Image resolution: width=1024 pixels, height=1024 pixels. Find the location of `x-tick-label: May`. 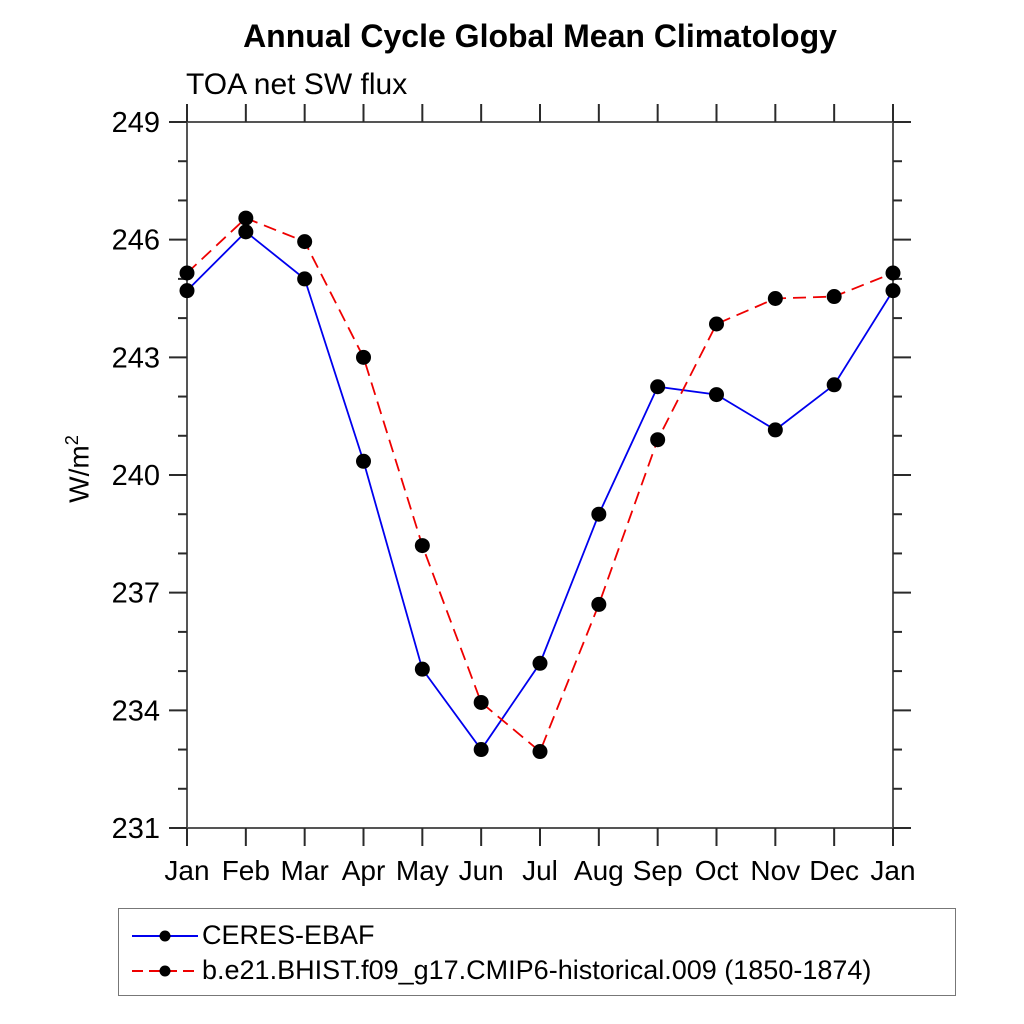

x-tick-label: May is located at coordinates (422, 870).